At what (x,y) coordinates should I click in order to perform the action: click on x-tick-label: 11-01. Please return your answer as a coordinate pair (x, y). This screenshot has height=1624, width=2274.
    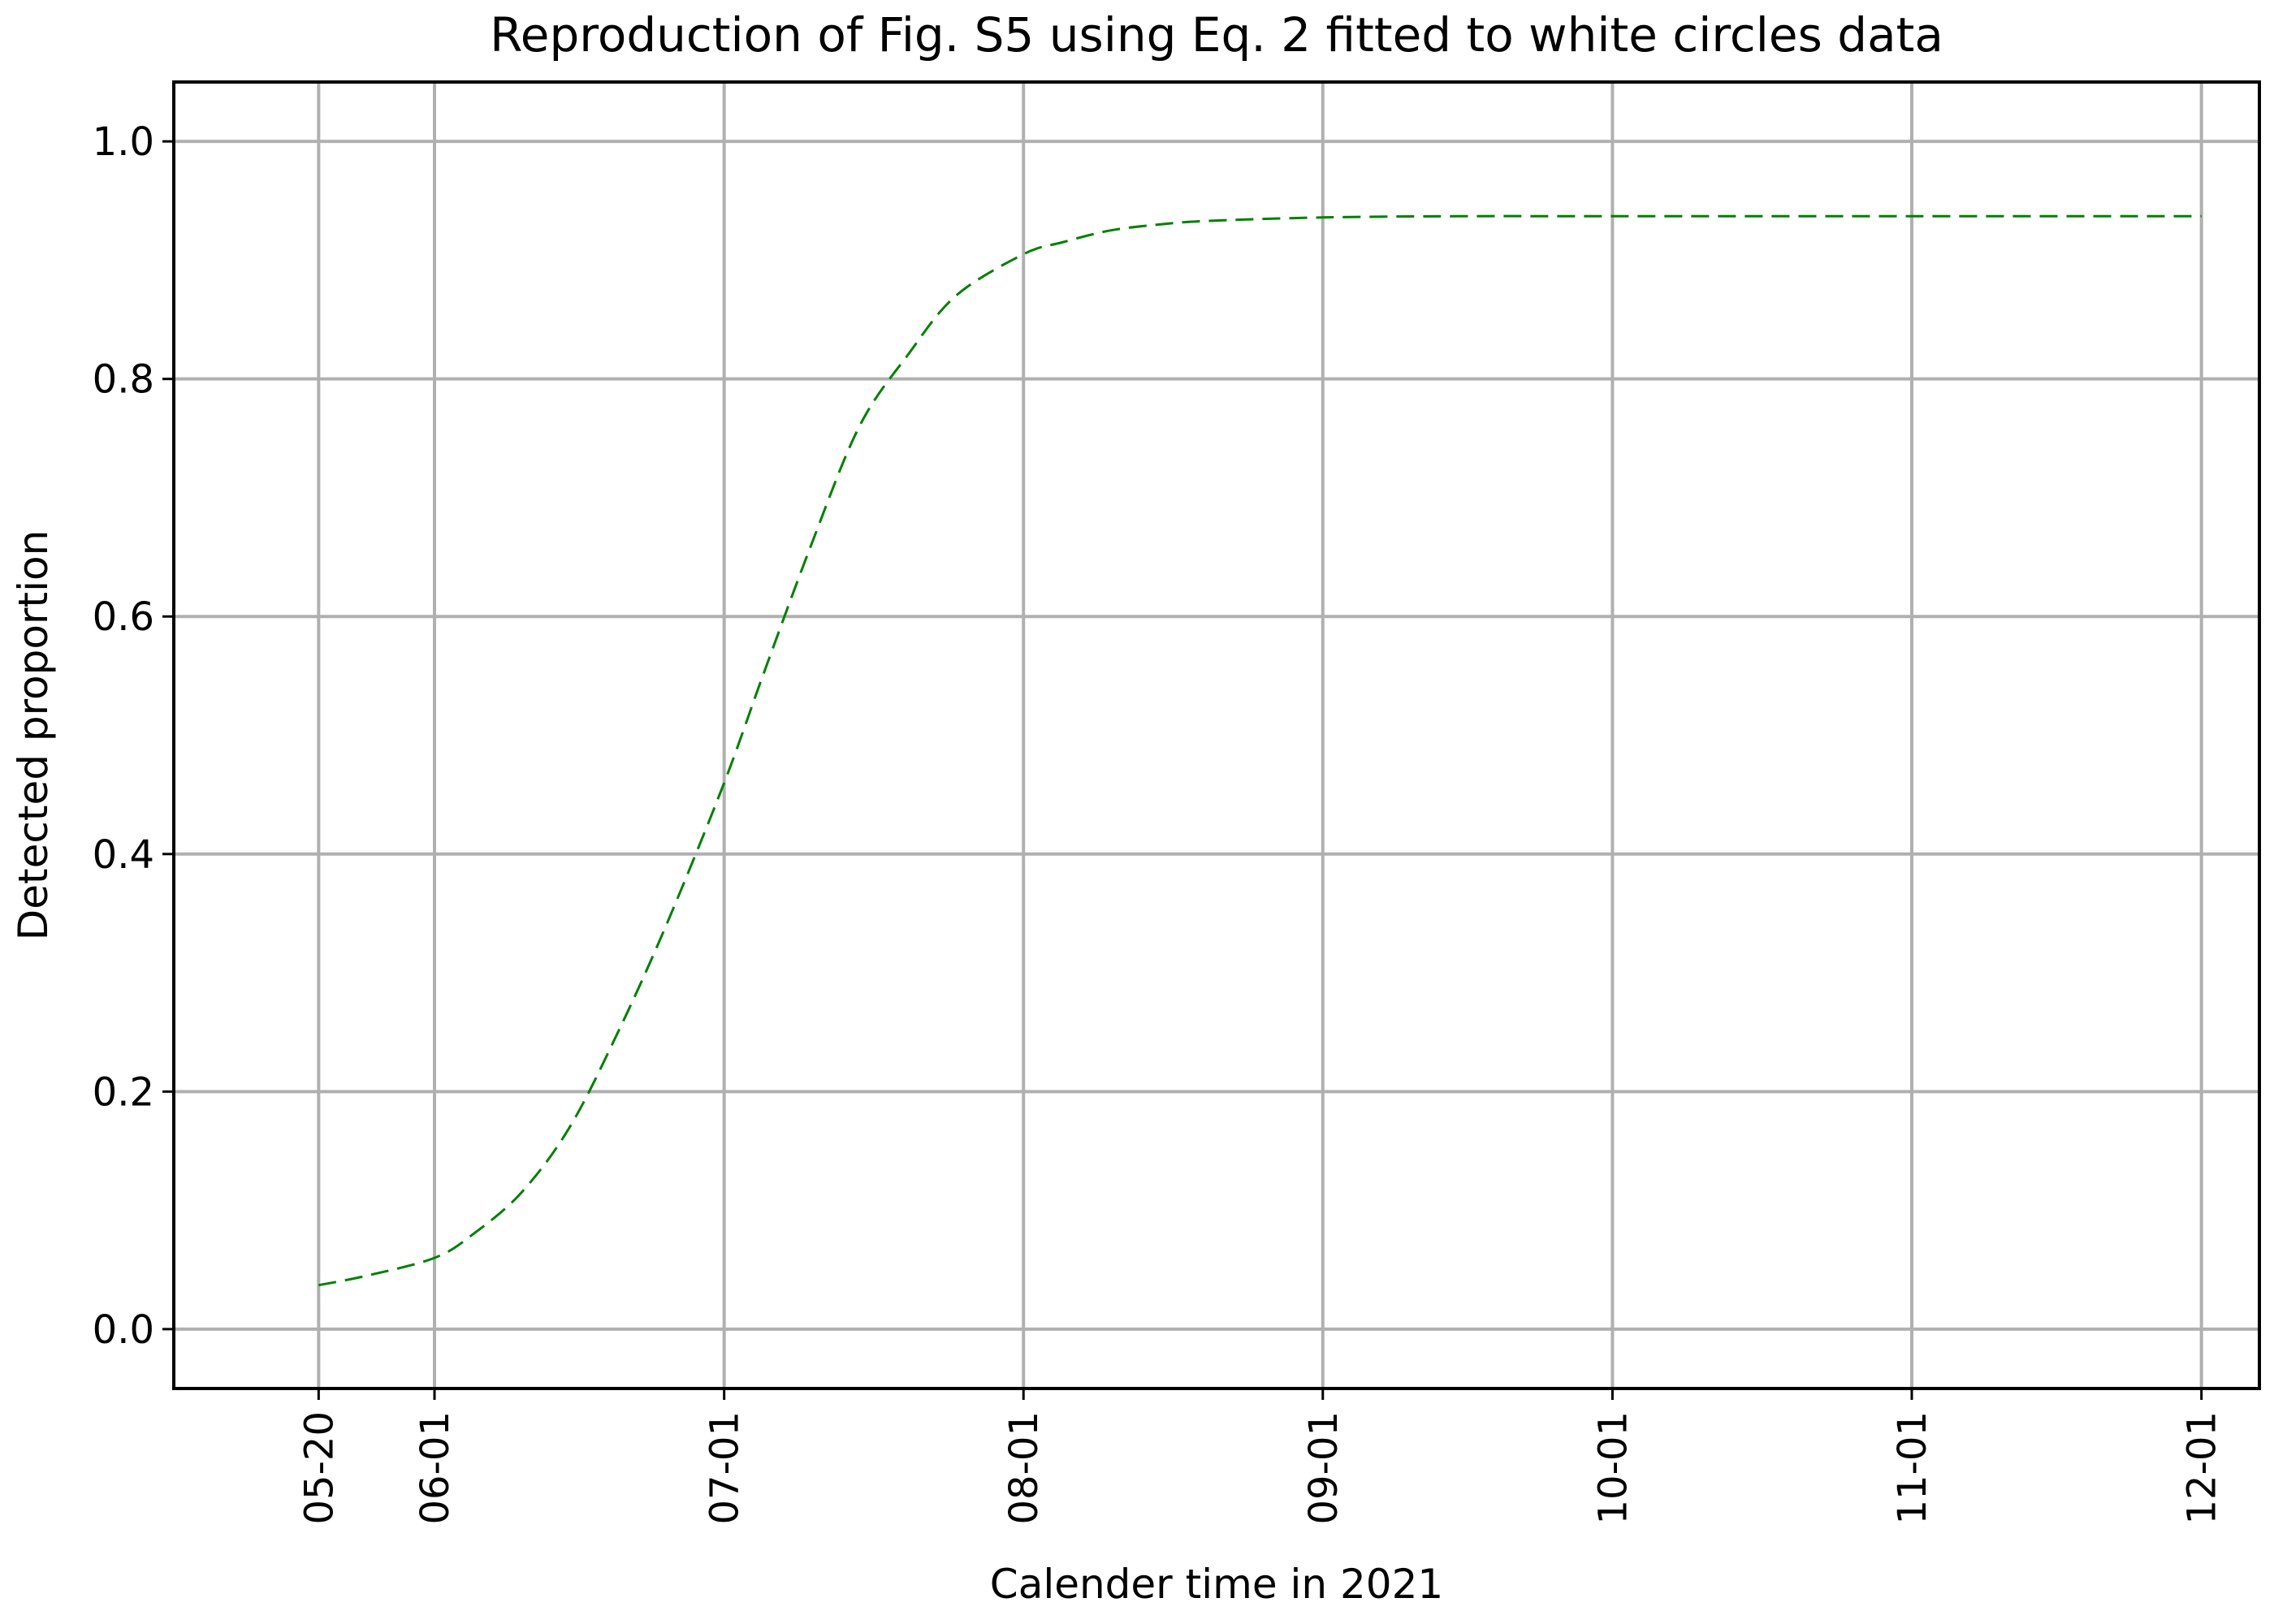
    Looking at the image, I should click on (1912, 1467).